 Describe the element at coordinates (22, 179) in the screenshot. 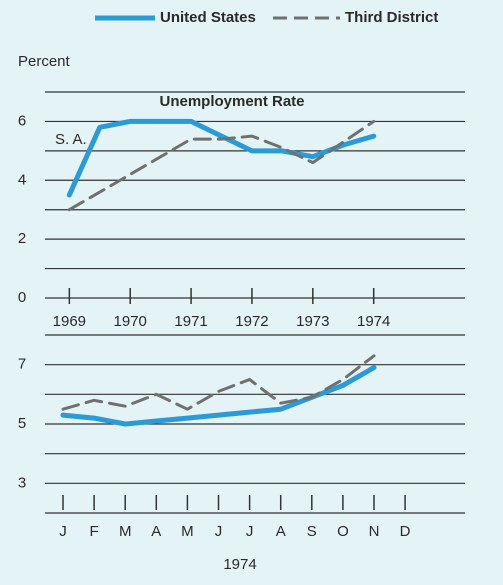

I see `y-tick-label: 4` at that location.